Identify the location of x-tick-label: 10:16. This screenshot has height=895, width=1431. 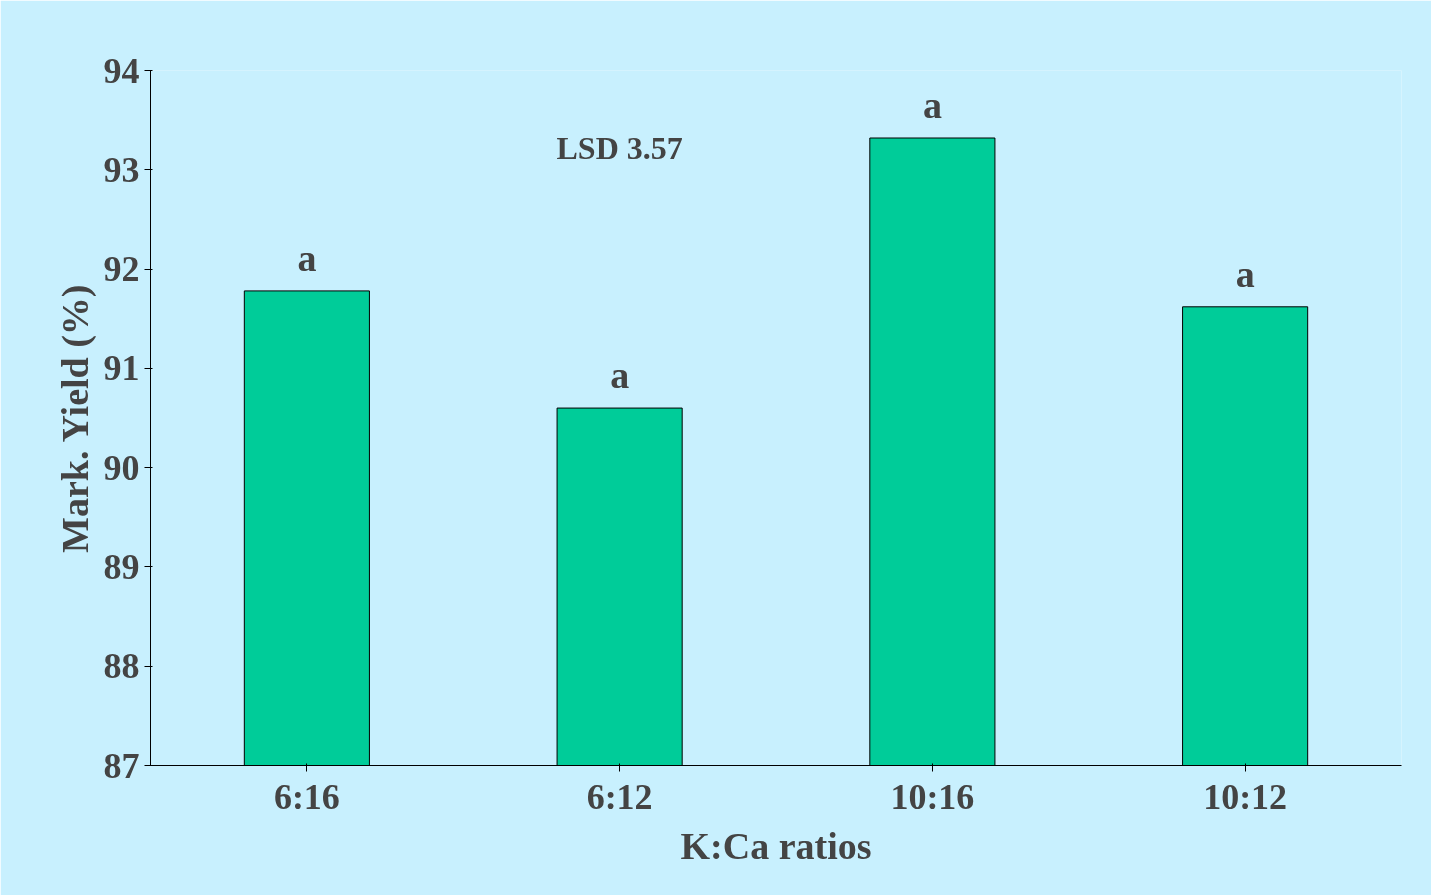
(932, 796).